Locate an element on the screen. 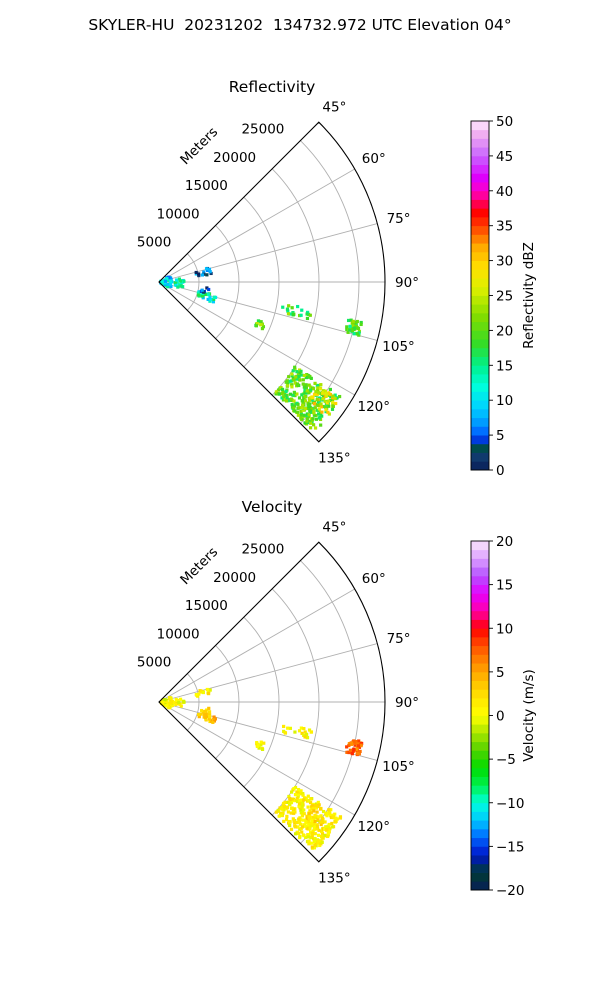  colorbar-tick-label: 0 is located at coordinates (500, 717).